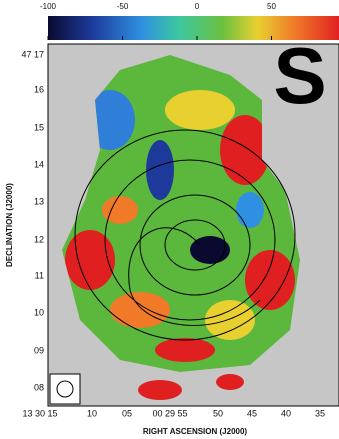 The height and width of the screenshot is (439, 339). I want to click on beam, so click(65, 389).